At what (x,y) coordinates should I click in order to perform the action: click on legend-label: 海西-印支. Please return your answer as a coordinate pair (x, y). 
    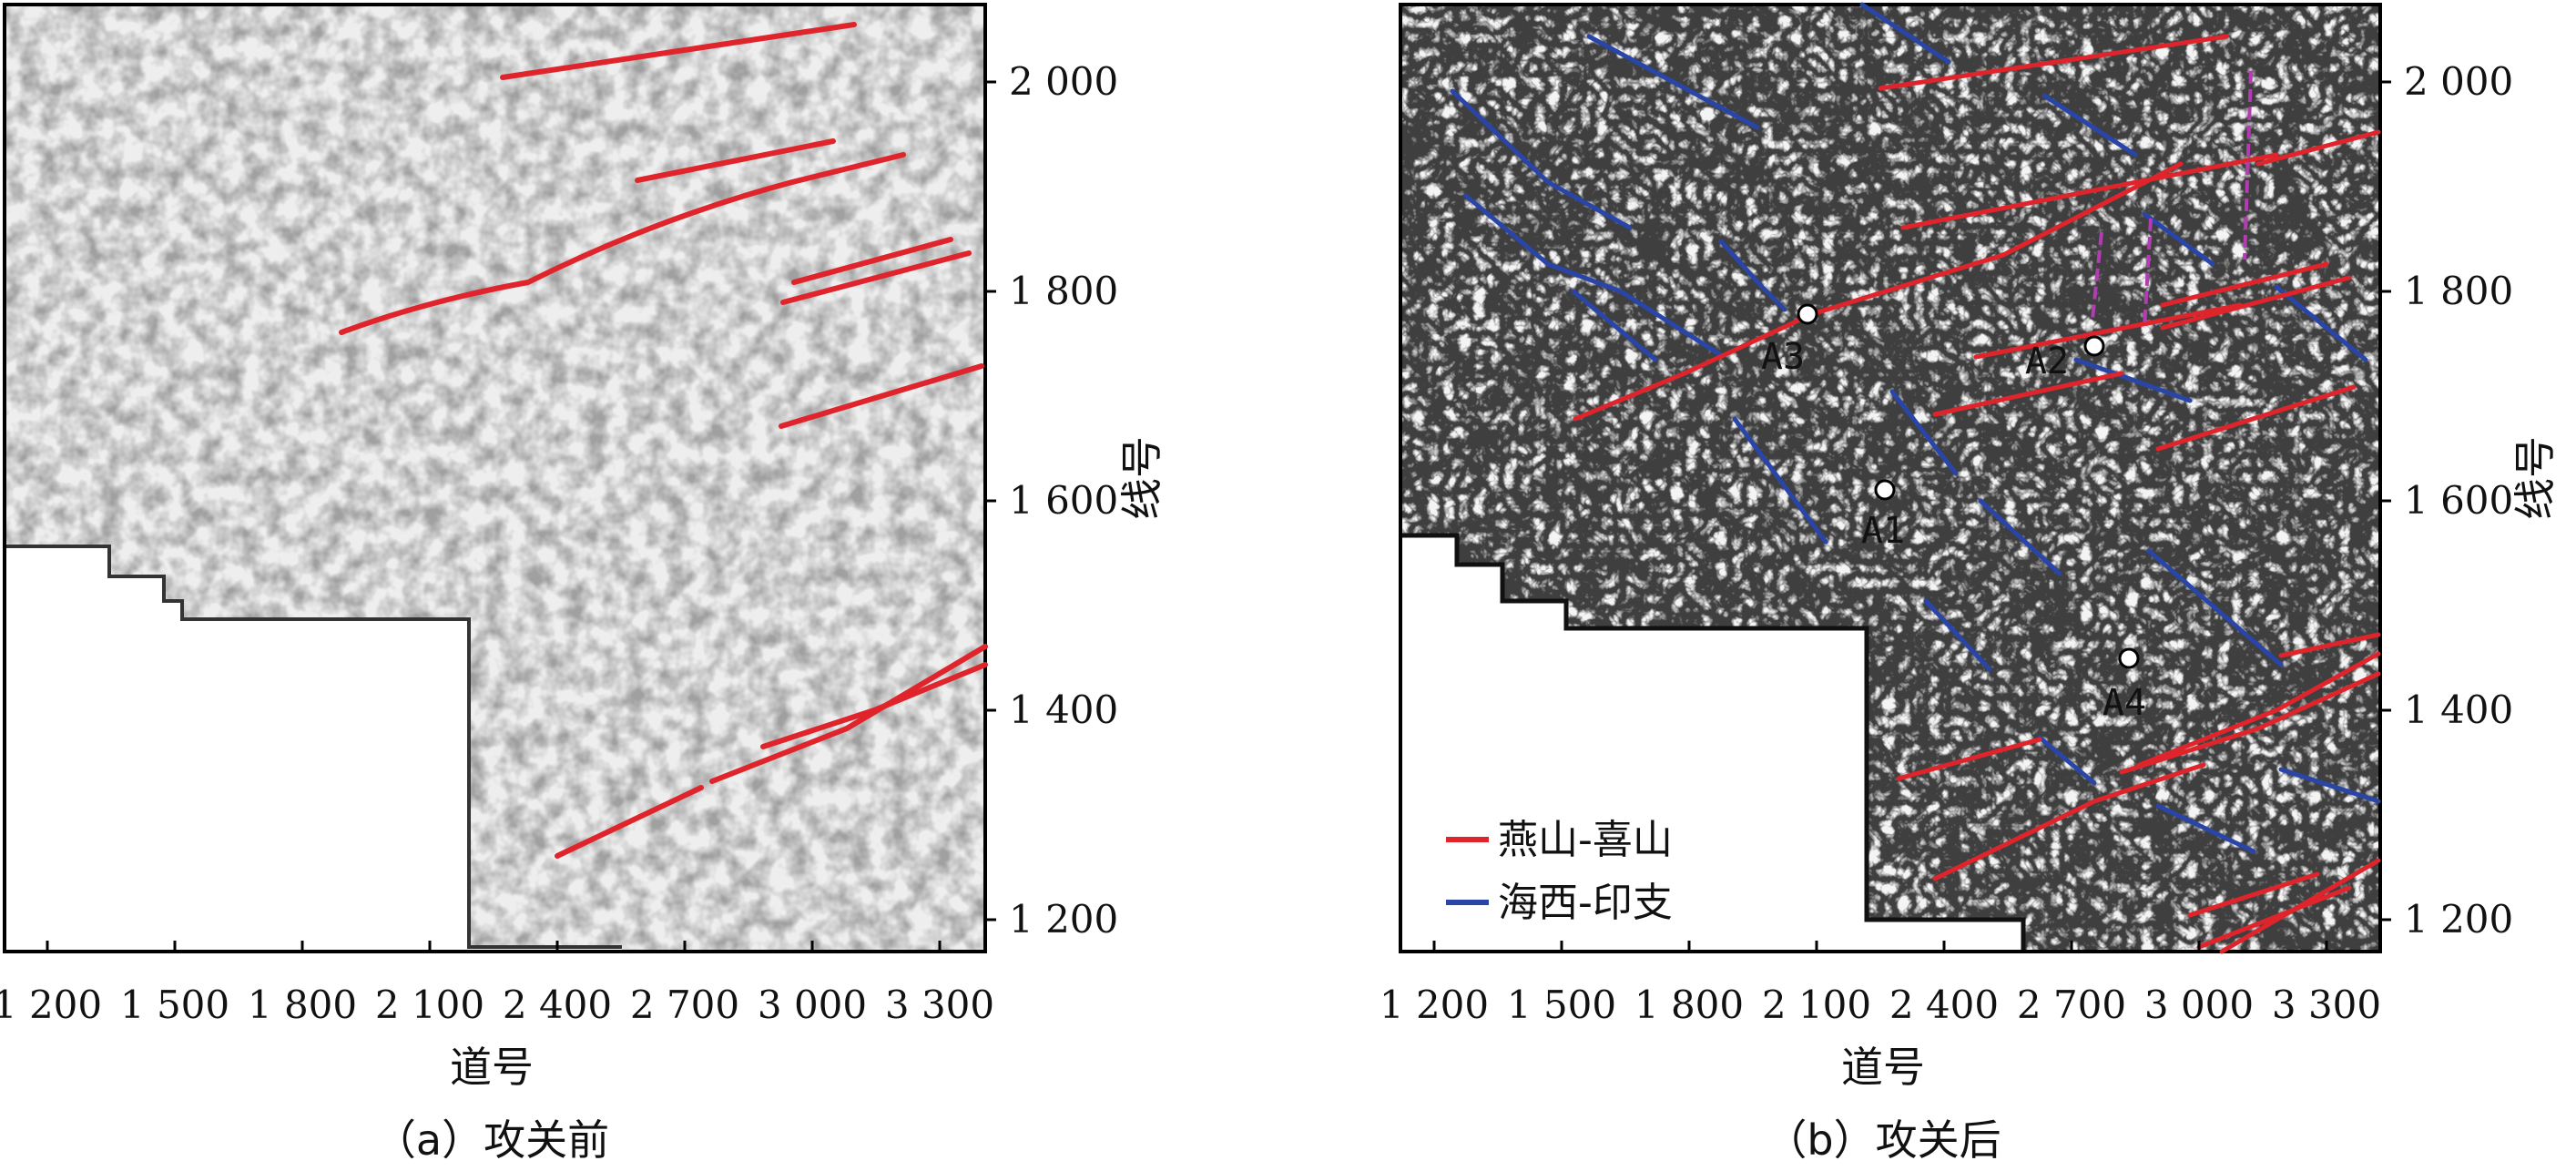
    Looking at the image, I should click on (1586, 903).